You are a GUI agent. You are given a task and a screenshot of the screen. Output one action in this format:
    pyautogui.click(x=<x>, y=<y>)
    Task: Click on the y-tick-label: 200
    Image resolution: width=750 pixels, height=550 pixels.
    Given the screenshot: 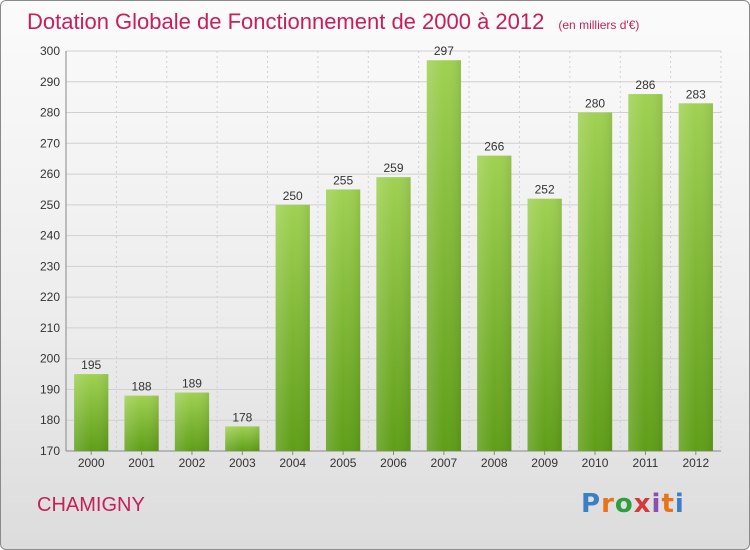 What is the action you would take?
    pyautogui.click(x=50, y=359)
    